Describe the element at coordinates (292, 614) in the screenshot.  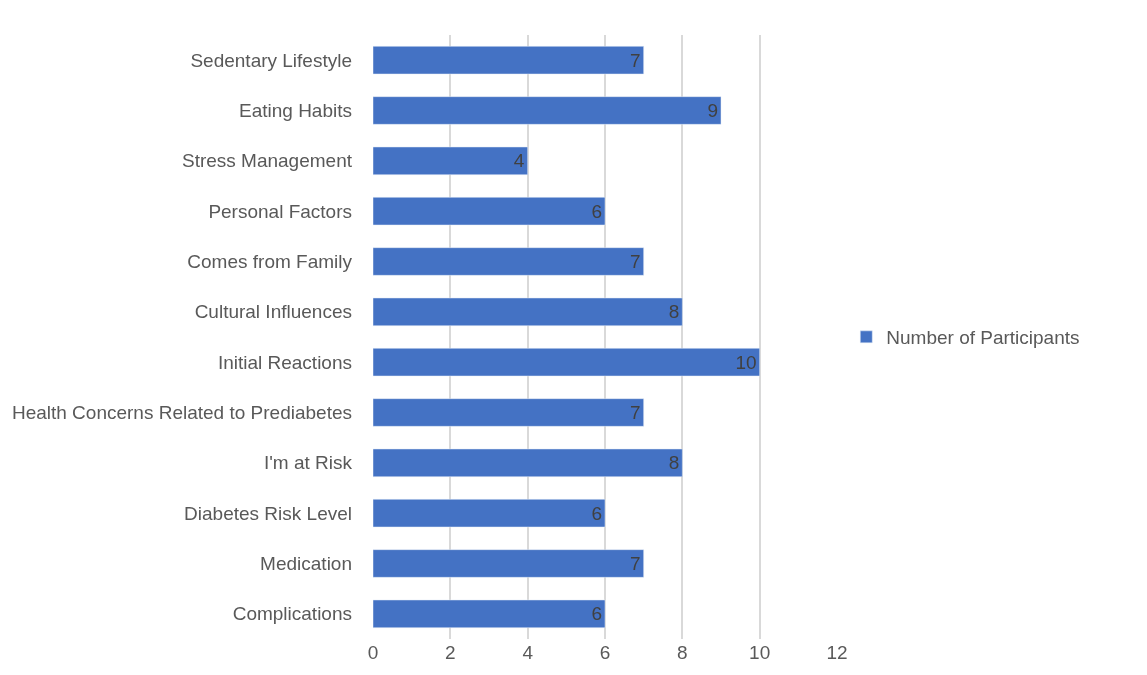
I see `y-tick-label: Complications` at that location.